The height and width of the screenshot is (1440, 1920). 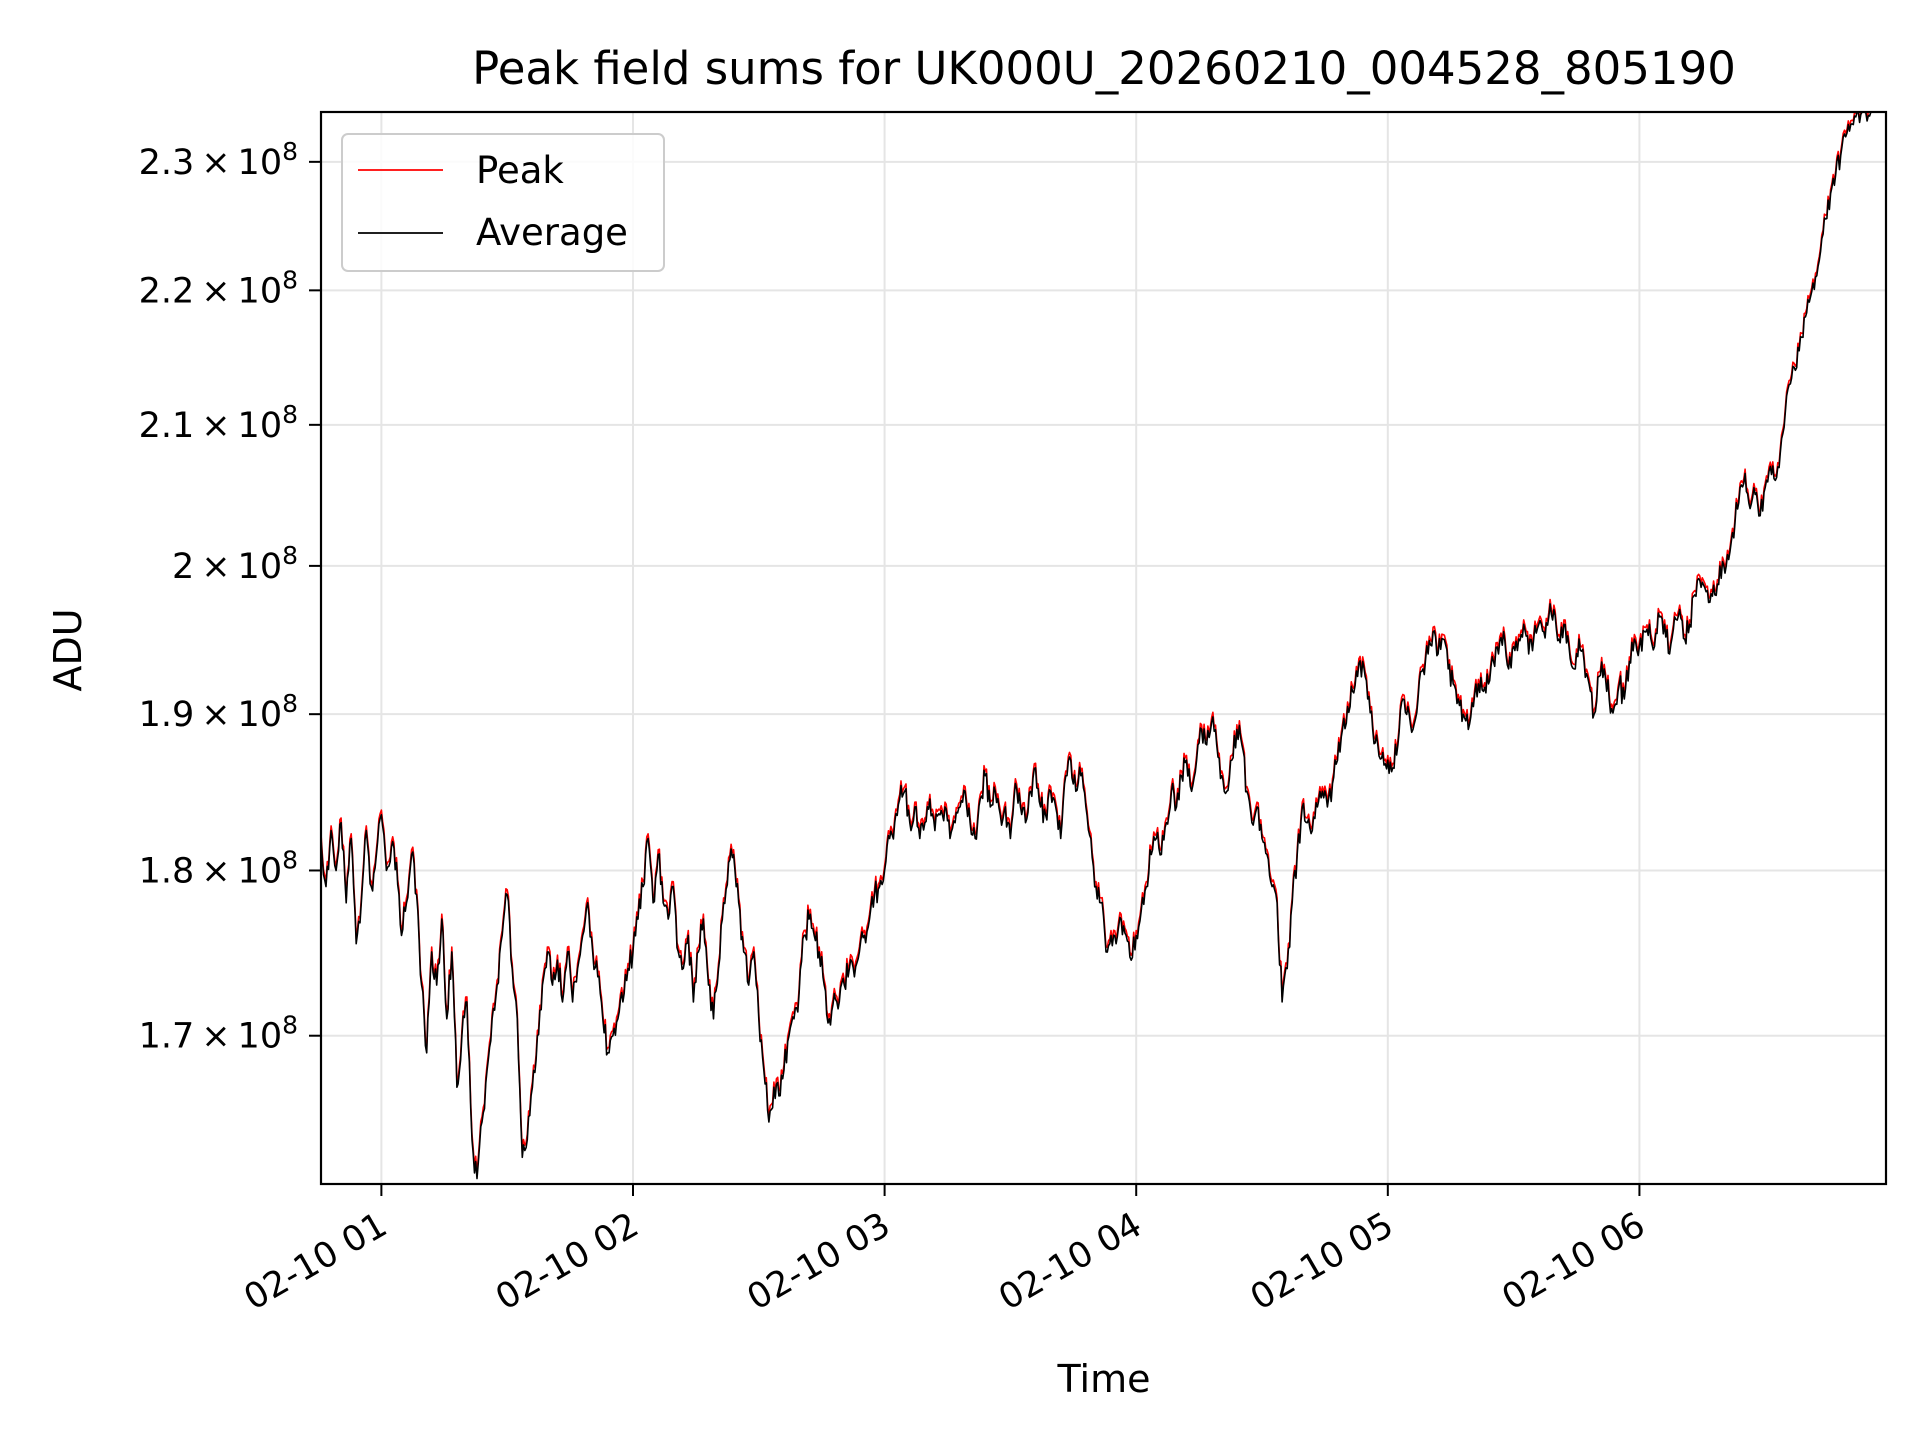 I want to click on y-axis-label: ADU, so click(x=68, y=649).